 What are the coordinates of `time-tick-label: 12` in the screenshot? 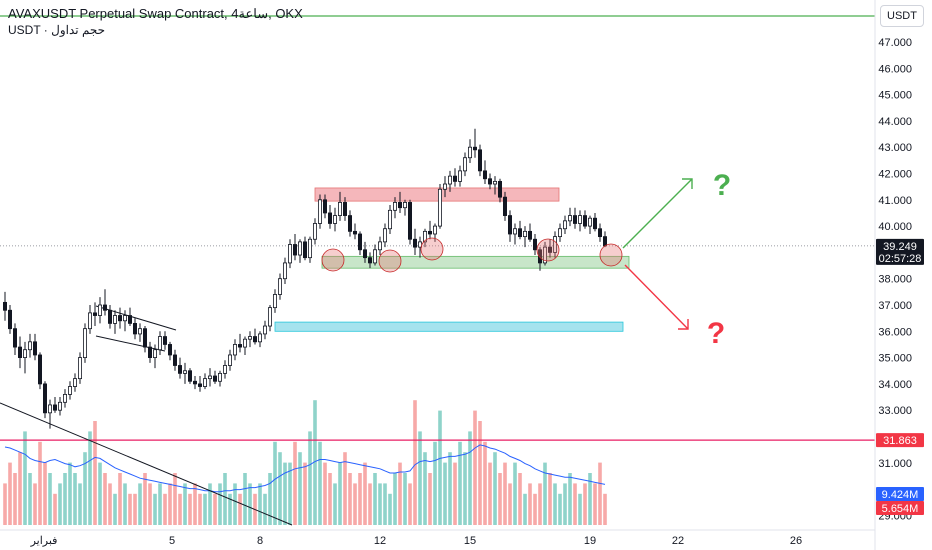 It's located at (380, 541).